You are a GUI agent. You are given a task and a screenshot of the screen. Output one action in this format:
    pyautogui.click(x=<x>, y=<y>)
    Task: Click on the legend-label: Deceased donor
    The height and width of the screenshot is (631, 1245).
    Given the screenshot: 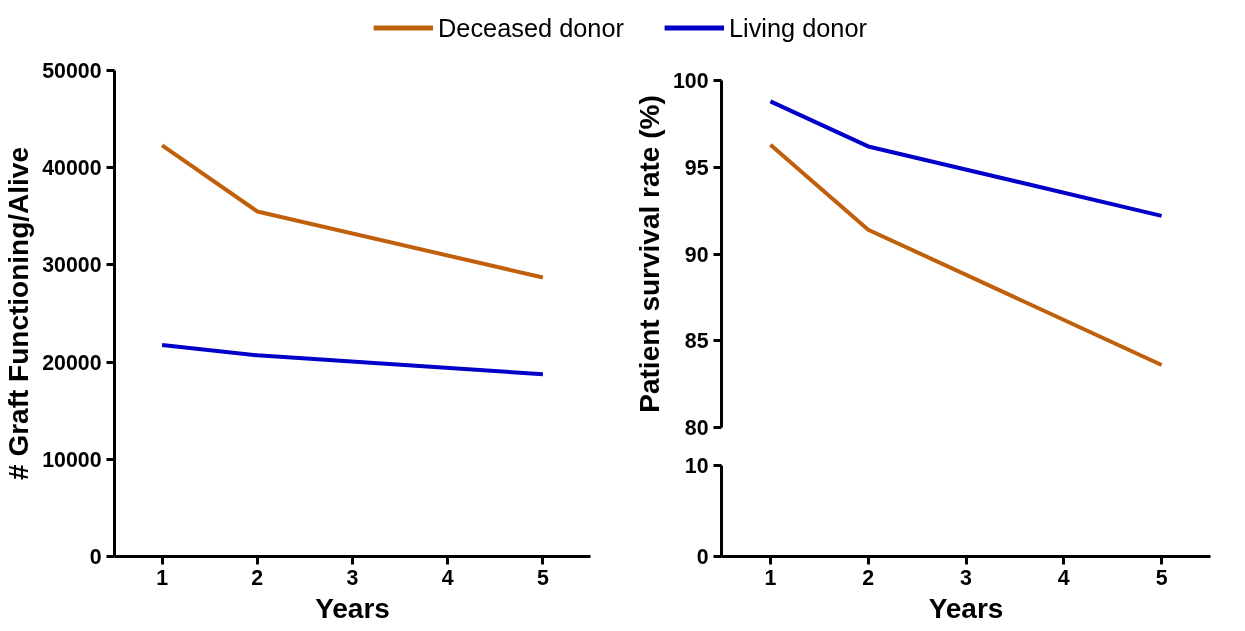 What is the action you would take?
    pyautogui.click(x=531, y=27)
    